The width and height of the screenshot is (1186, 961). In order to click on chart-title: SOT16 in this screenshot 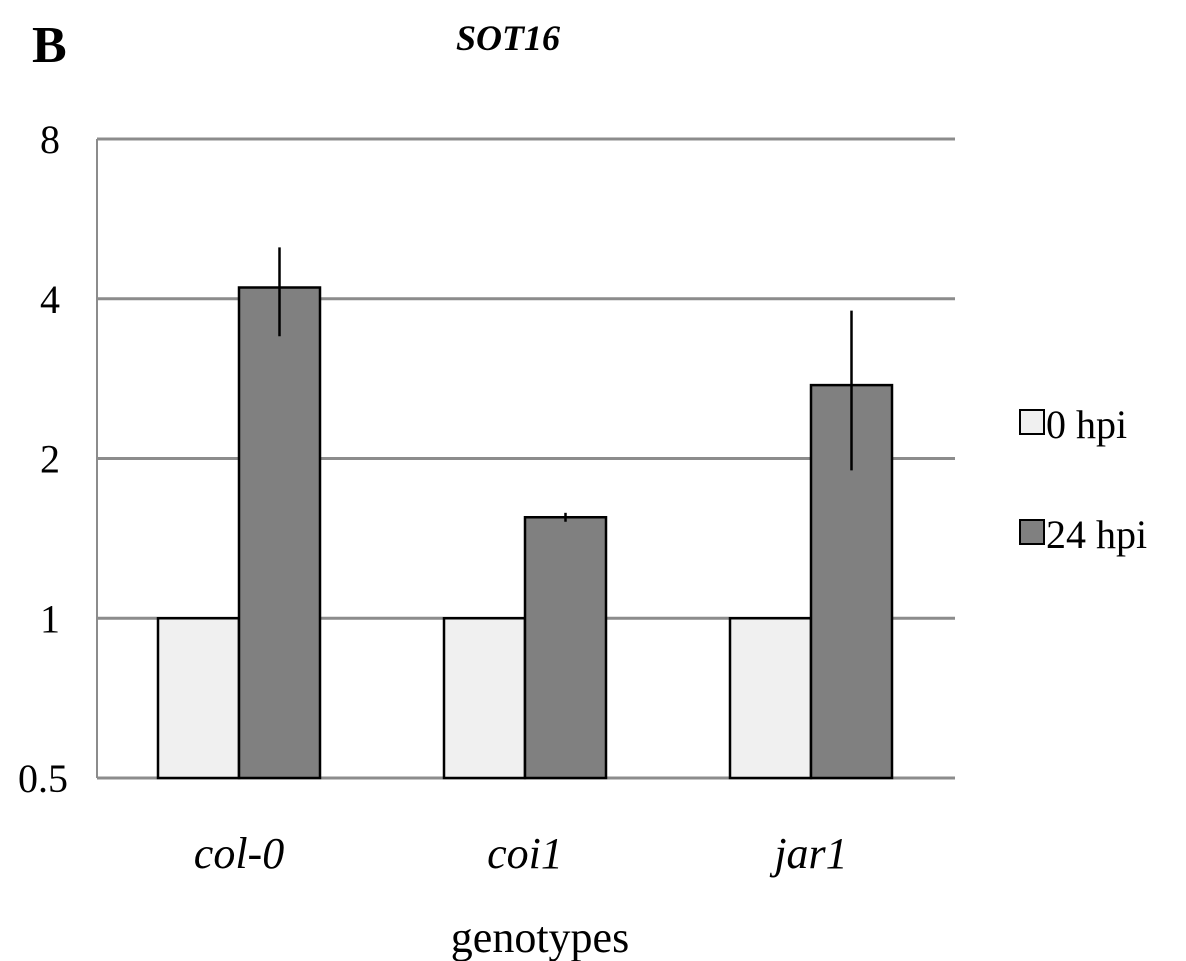, I will do `click(508, 38)`.